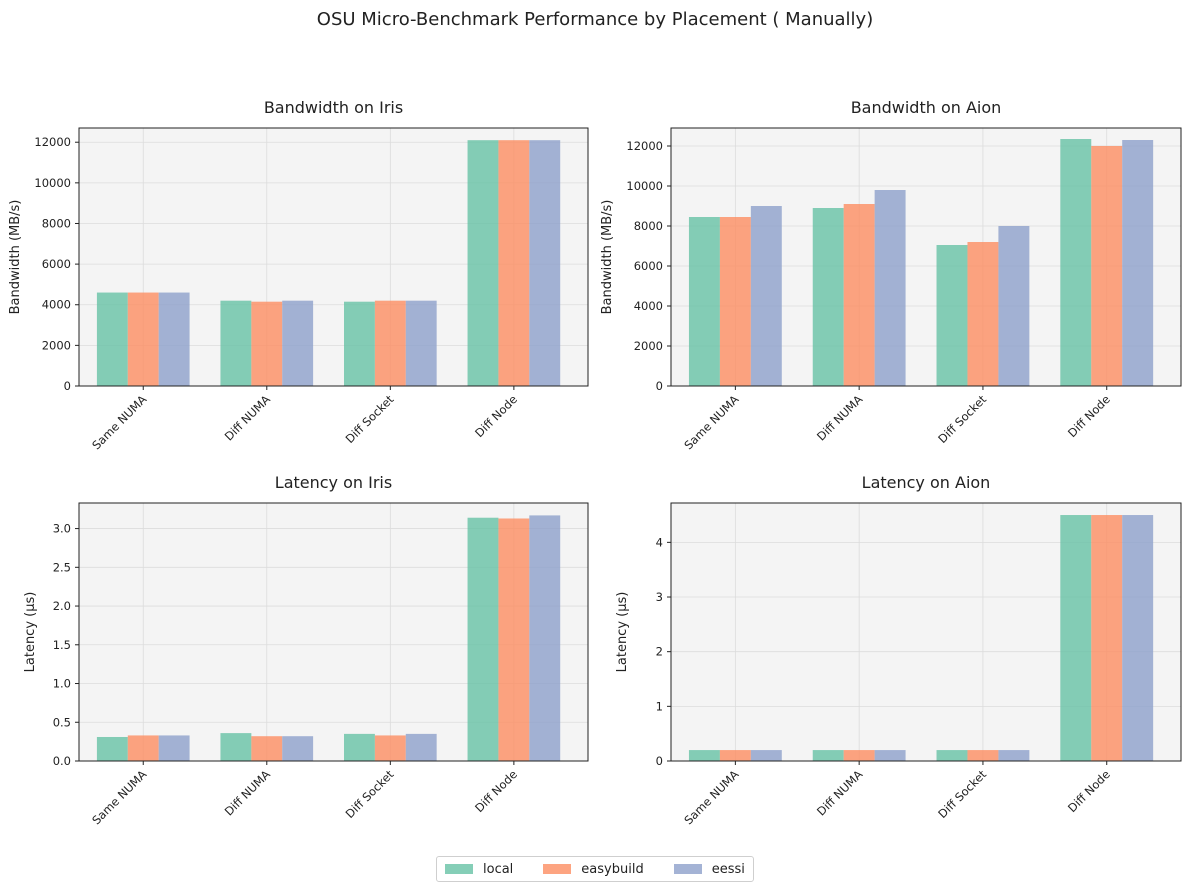 The width and height of the screenshot is (1189, 893). Describe the element at coordinates (659, 652) in the screenshot. I see `y-tick-label: 2` at that location.